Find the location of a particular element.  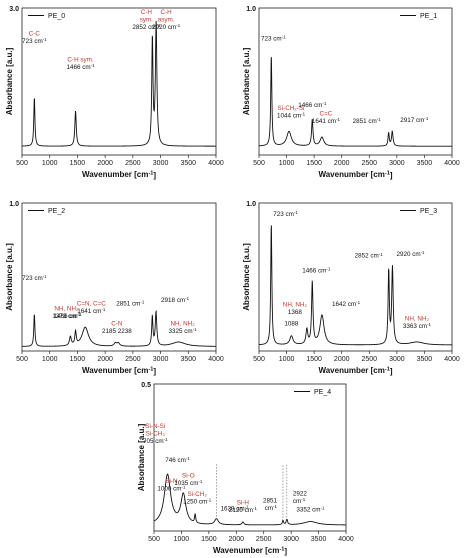

peak-annotation-text: 746 cm-1 is located at coordinates (177, 460).